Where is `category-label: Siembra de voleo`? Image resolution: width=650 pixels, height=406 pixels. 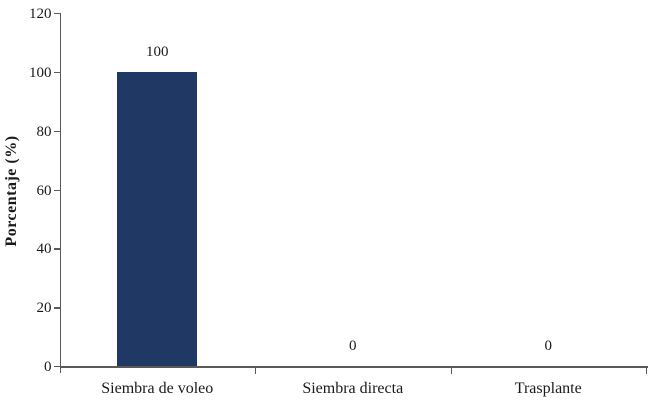 category-label: Siembra de voleo is located at coordinates (157, 388).